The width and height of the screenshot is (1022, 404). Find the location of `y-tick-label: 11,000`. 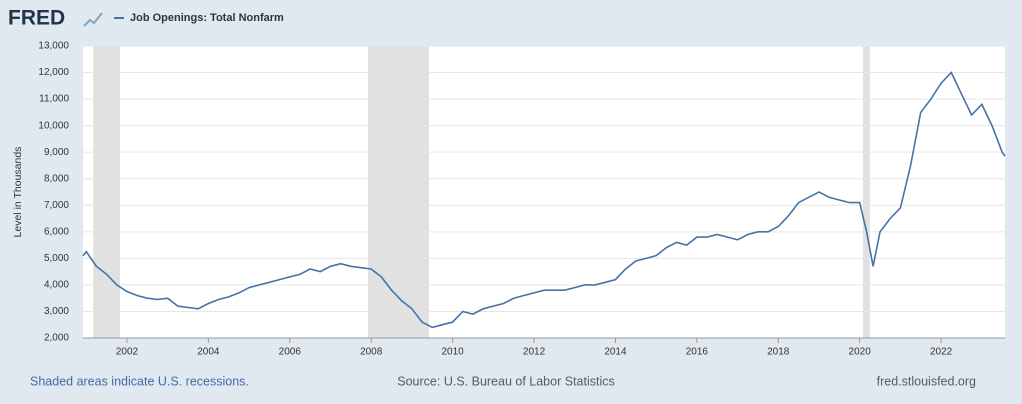

y-tick-label: 11,000 is located at coordinates (54, 99).